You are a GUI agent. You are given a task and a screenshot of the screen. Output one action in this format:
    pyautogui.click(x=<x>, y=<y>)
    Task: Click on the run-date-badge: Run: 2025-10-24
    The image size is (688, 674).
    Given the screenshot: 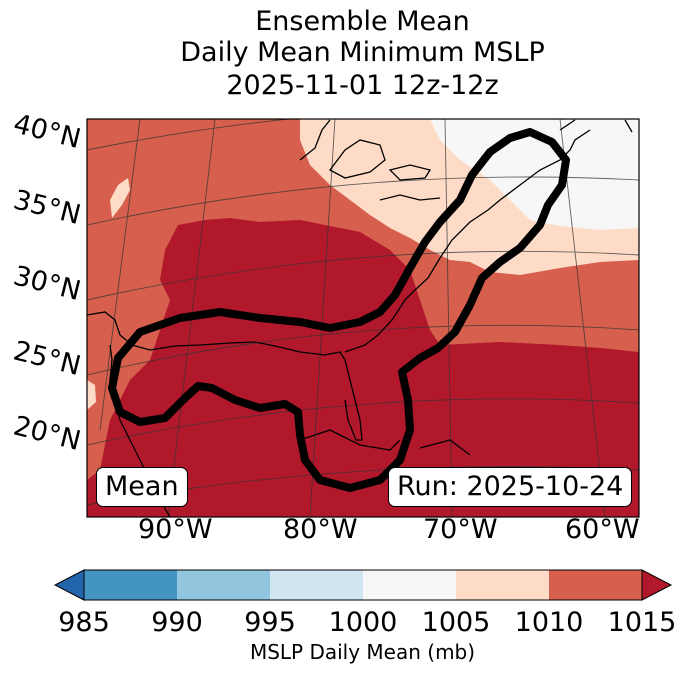 What is the action you would take?
    pyautogui.click(x=510, y=487)
    